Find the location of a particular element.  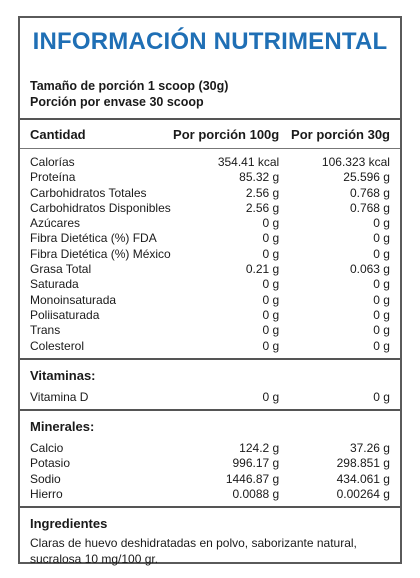

panel-title: INFORMACIÓN NUTRIMENTAL is located at coordinates (210, 41).